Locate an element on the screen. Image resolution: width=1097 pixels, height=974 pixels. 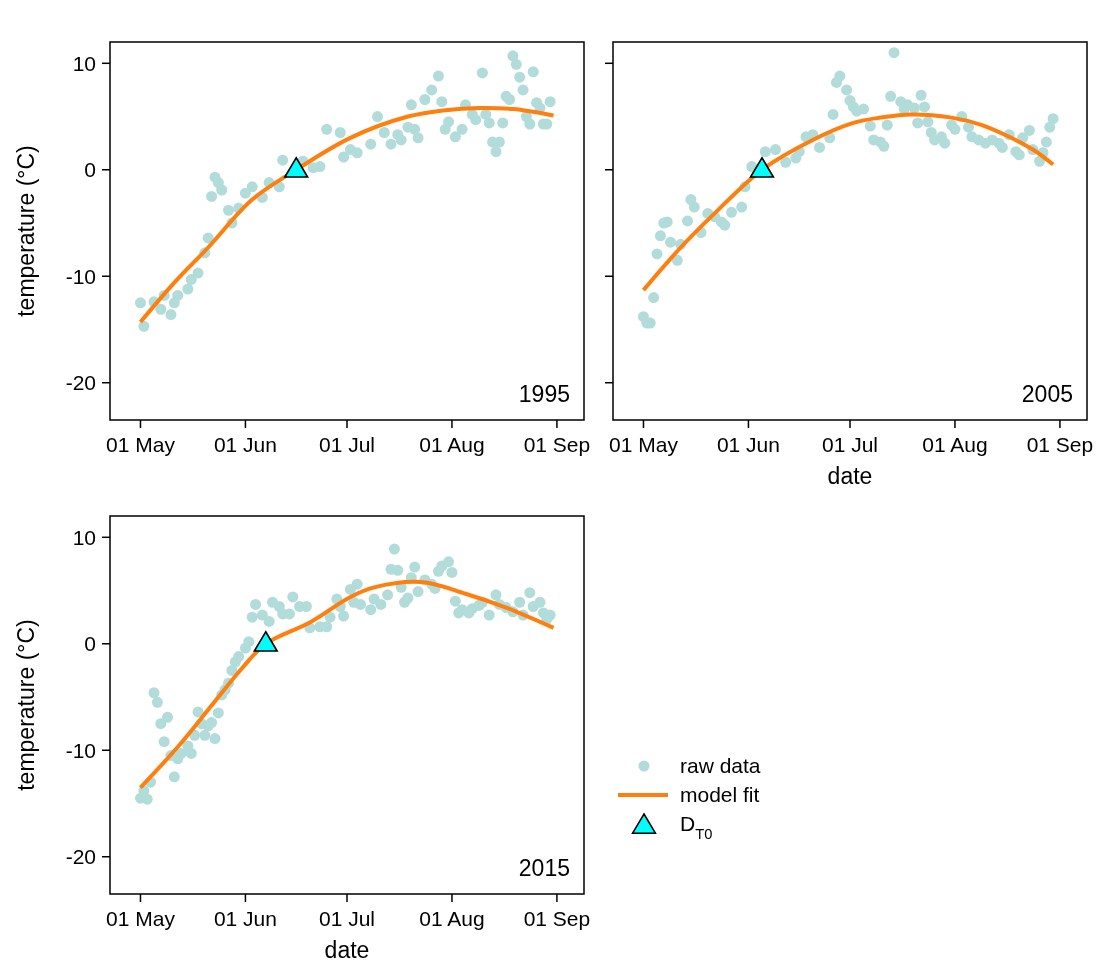
text: 2015 is located at coordinates (544, 868).